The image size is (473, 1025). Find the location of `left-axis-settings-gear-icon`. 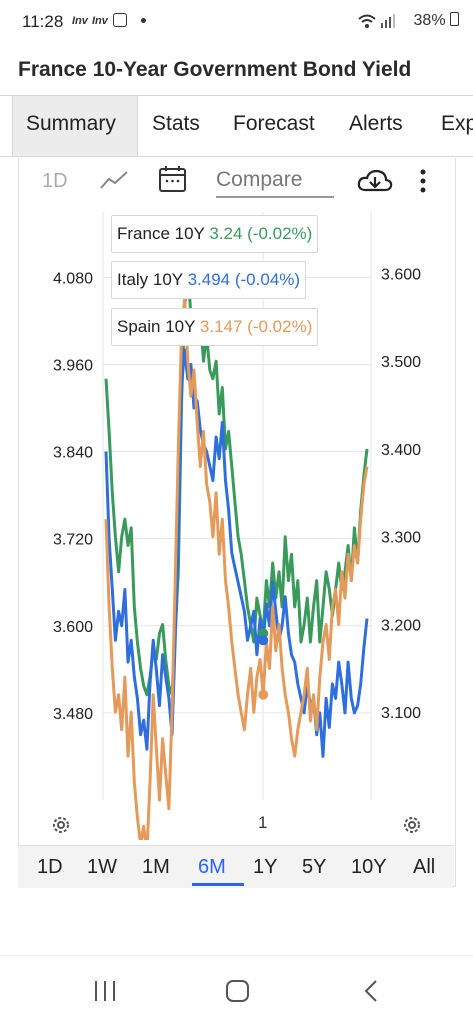

left-axis-settings-gear-icon is located at coordinates (61, 825).